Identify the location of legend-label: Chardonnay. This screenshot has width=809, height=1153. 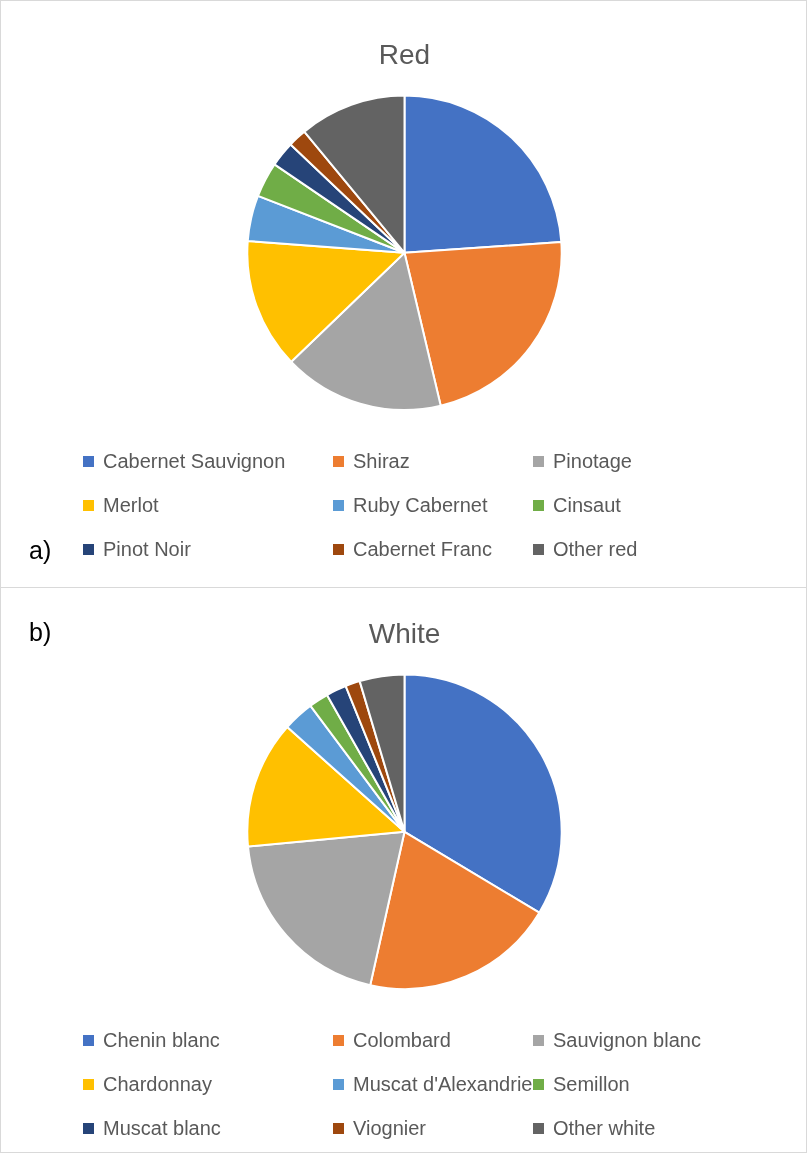
(157, 1084).